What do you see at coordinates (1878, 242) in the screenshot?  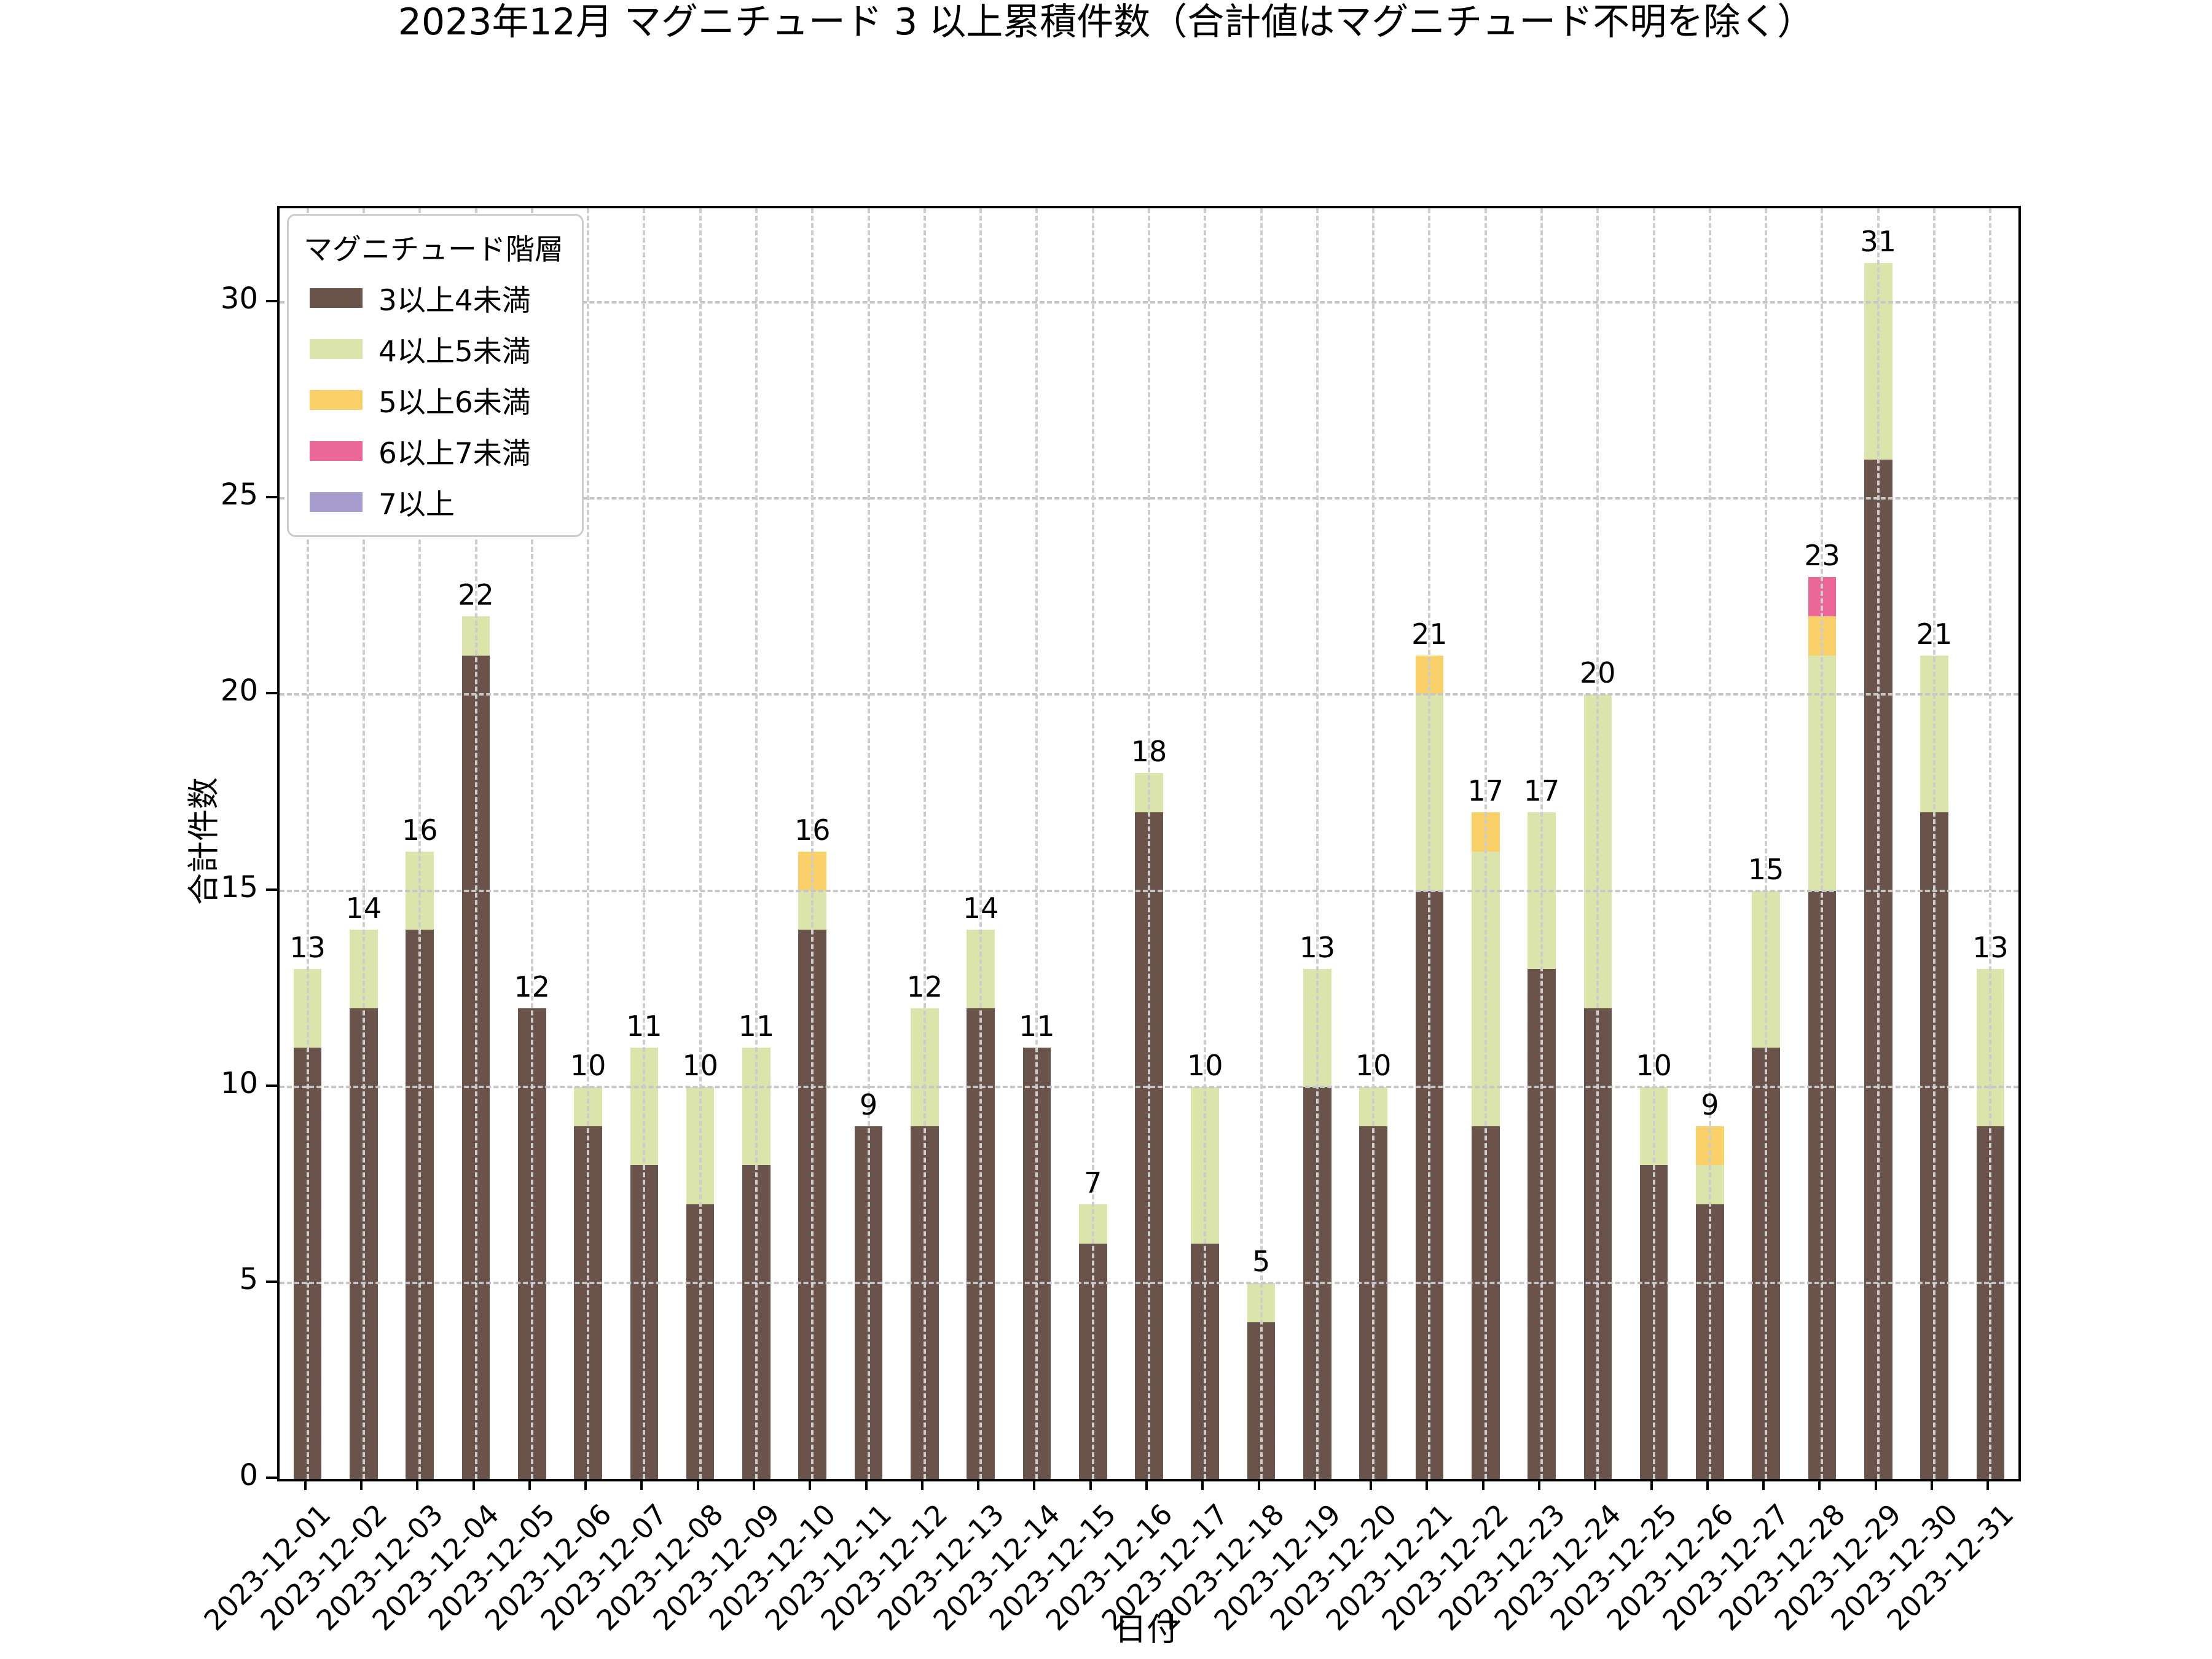 I see `bar-total-label: 31` at bounding box center [1878, 242].